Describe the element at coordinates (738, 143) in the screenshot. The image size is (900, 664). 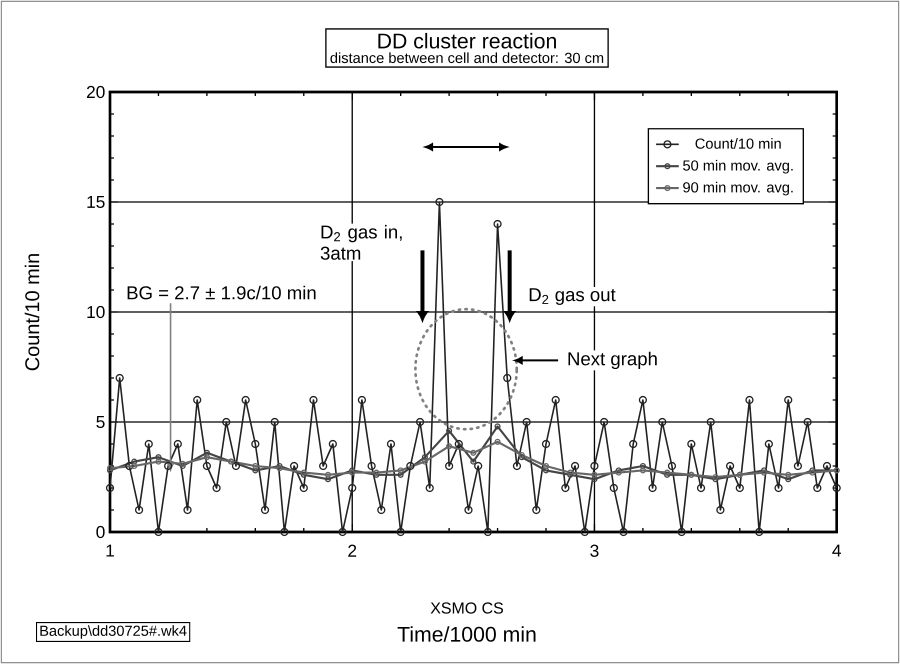
I see `legend-label: Count/10 min` at that location.